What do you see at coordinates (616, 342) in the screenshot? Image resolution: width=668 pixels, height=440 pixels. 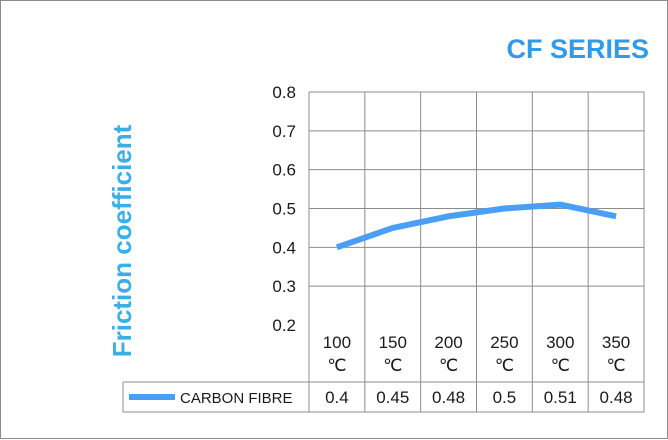 I see `x-tick-label: 350` at bounding box center [616, 342].